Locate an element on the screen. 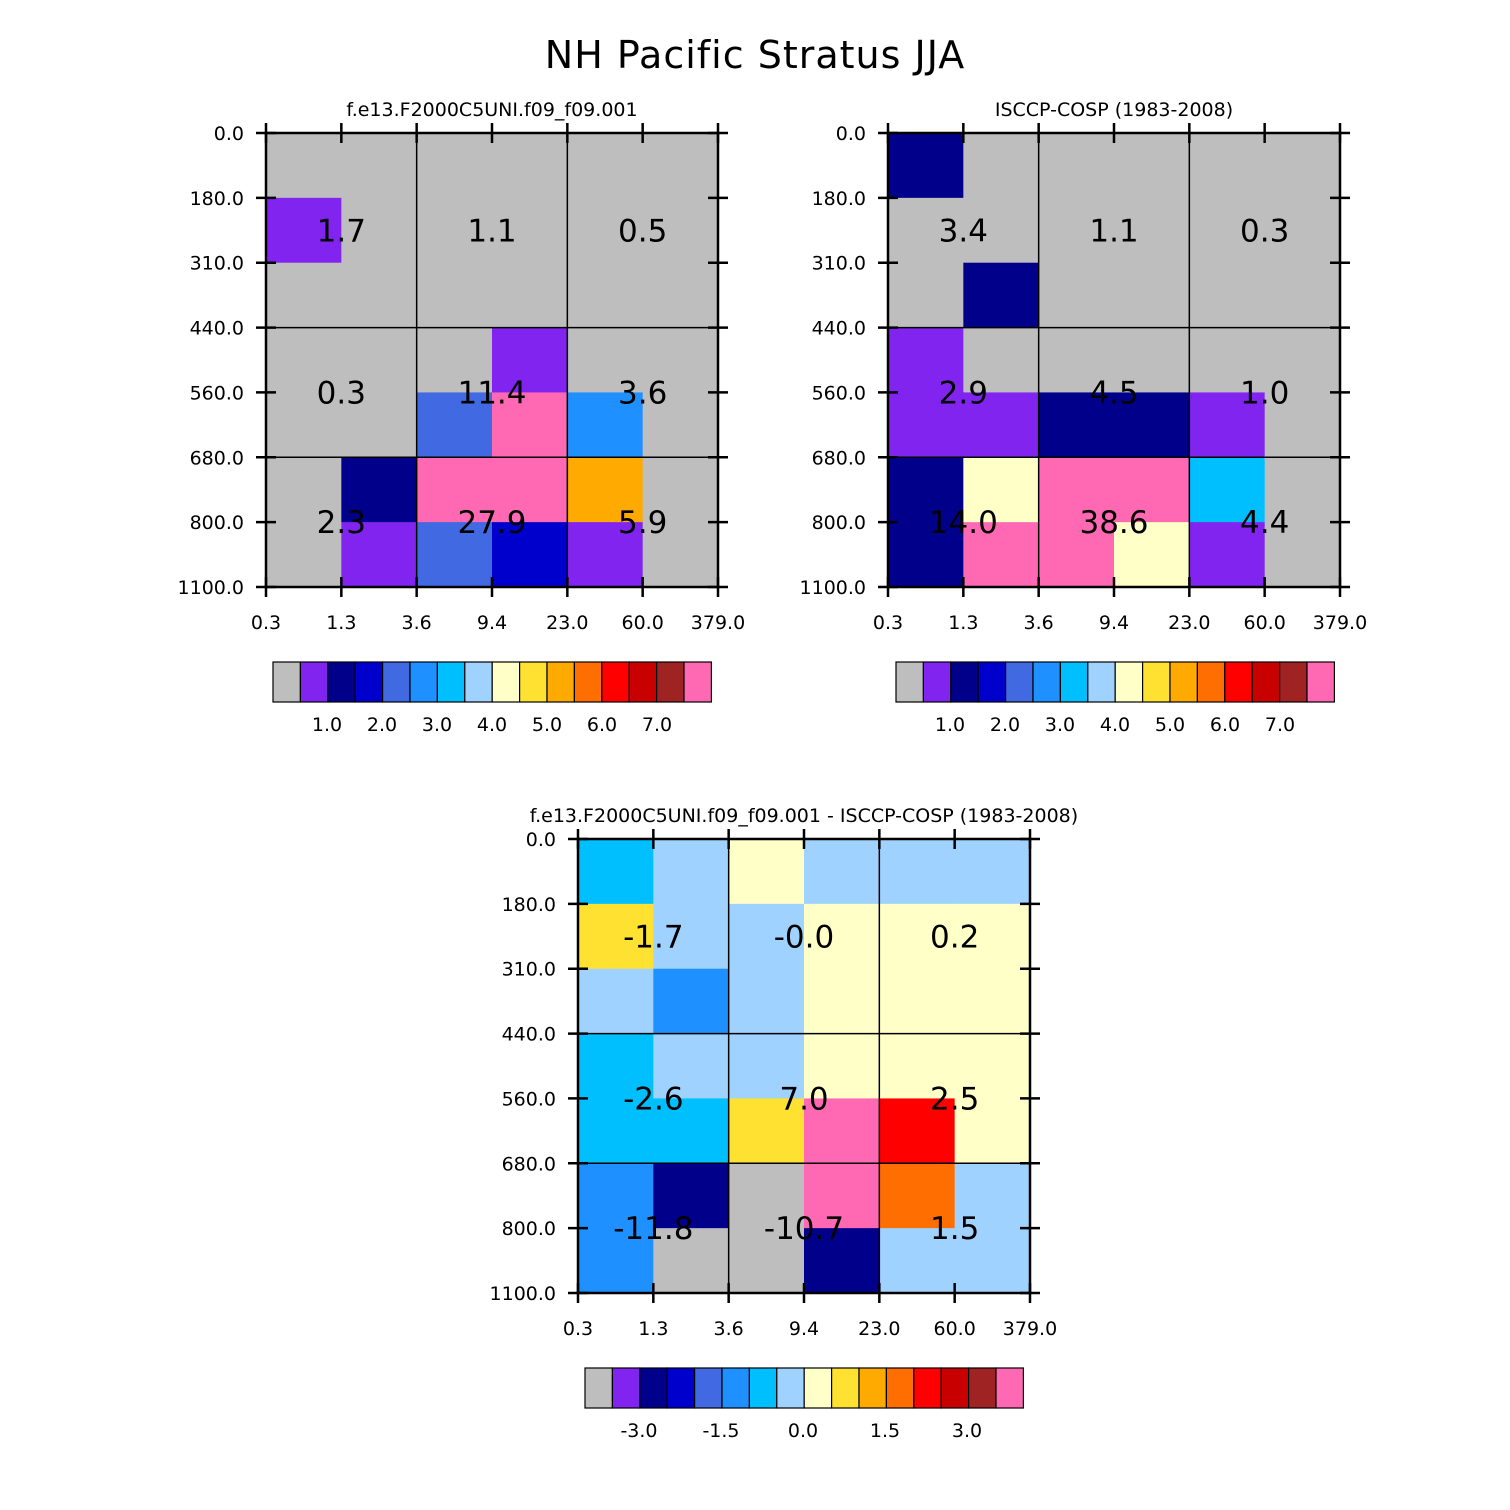  y-tick-label: 0.0 is located at coordinates (851, 134).